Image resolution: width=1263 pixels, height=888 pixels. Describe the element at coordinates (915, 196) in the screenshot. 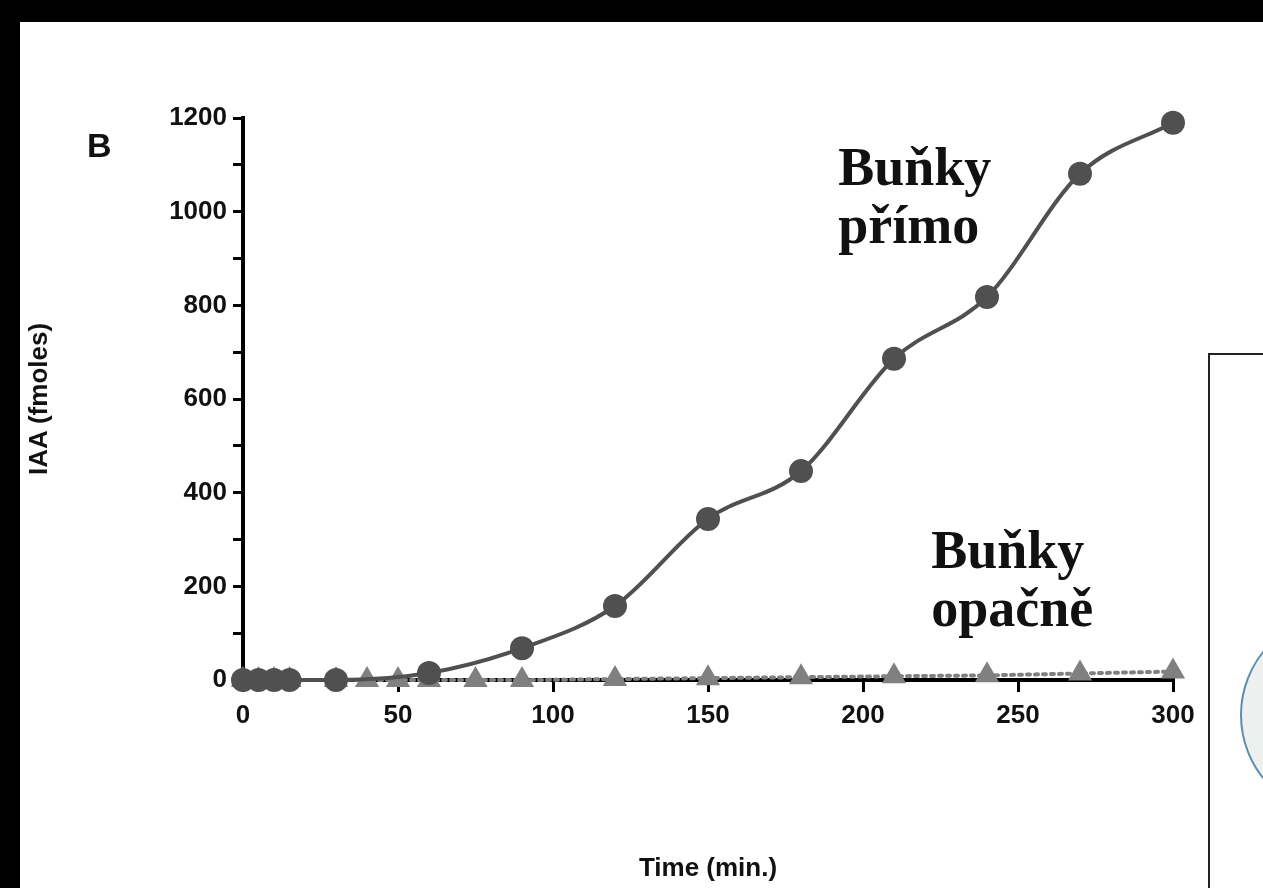

I see `series-label: Buňky přímo` at that location.